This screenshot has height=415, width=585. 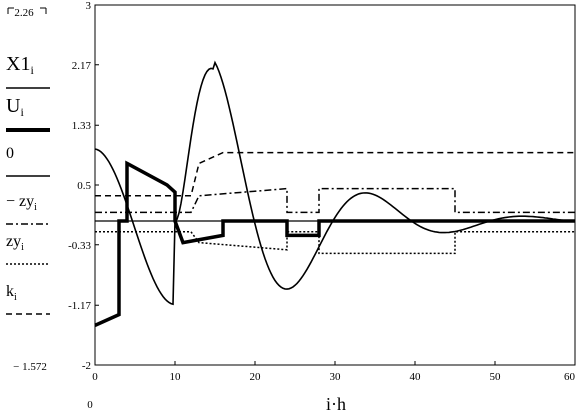 I want to click on legend-entry: ki, so click(x=28, y=299).